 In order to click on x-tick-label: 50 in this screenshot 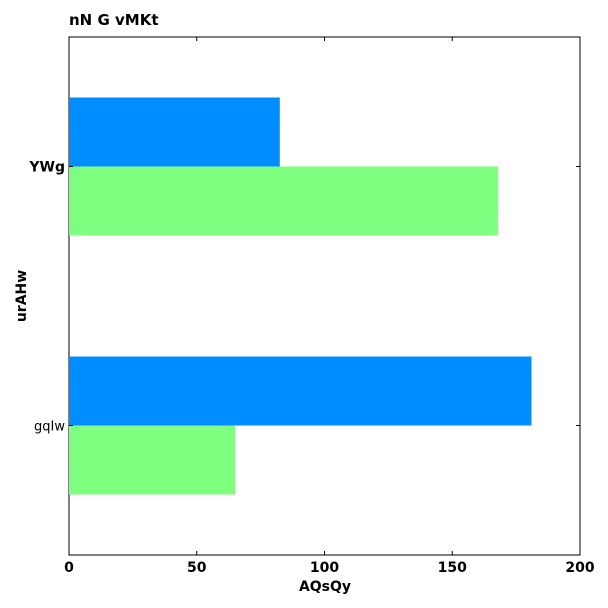, I will do `click(197, 568)`.